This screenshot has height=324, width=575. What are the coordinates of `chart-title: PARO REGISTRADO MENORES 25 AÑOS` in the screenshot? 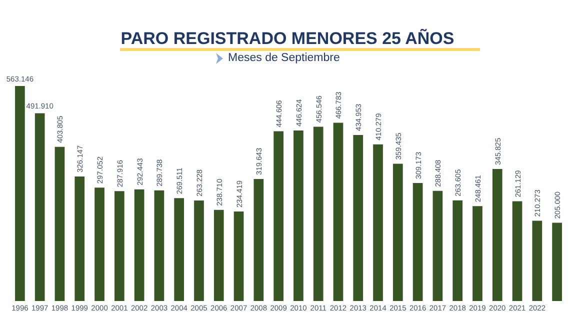 It's located at (288, 39).